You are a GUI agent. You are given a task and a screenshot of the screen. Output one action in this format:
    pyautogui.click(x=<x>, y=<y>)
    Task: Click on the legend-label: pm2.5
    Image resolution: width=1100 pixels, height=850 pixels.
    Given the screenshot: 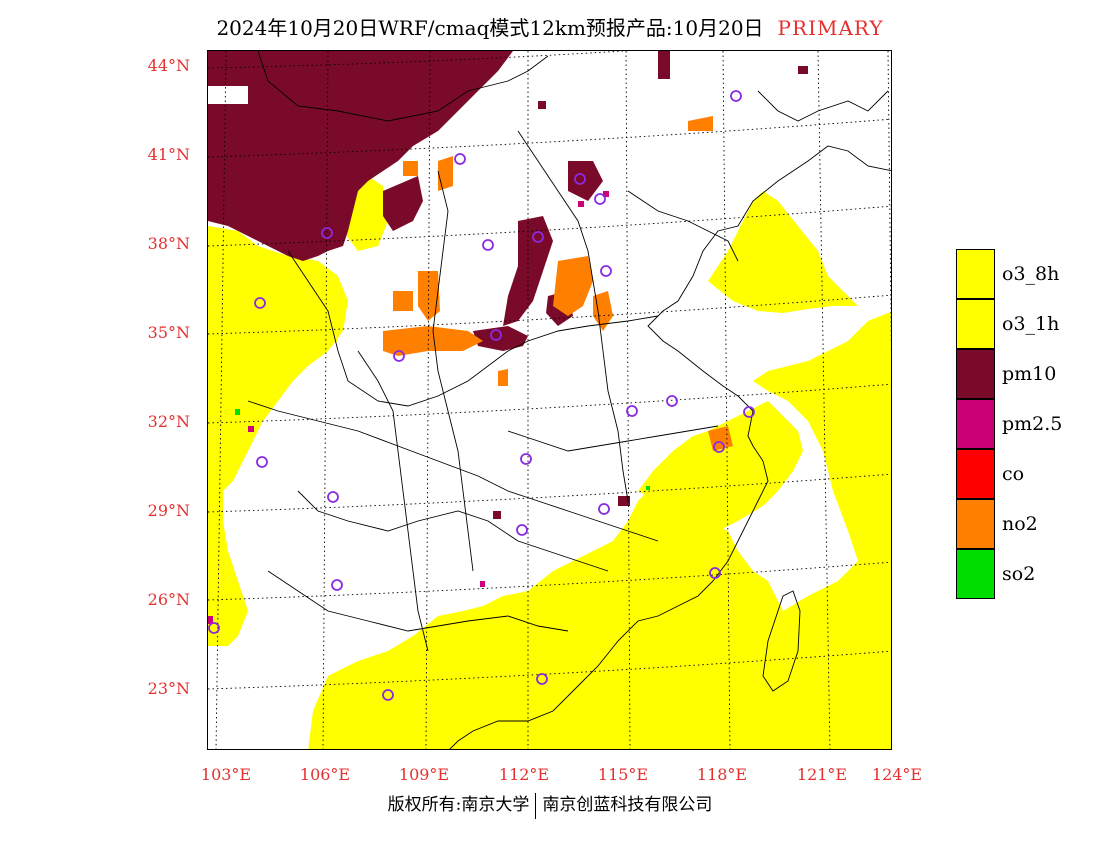 What is the action you would take?
    pyautogui.click(x=1032, y=424)
    